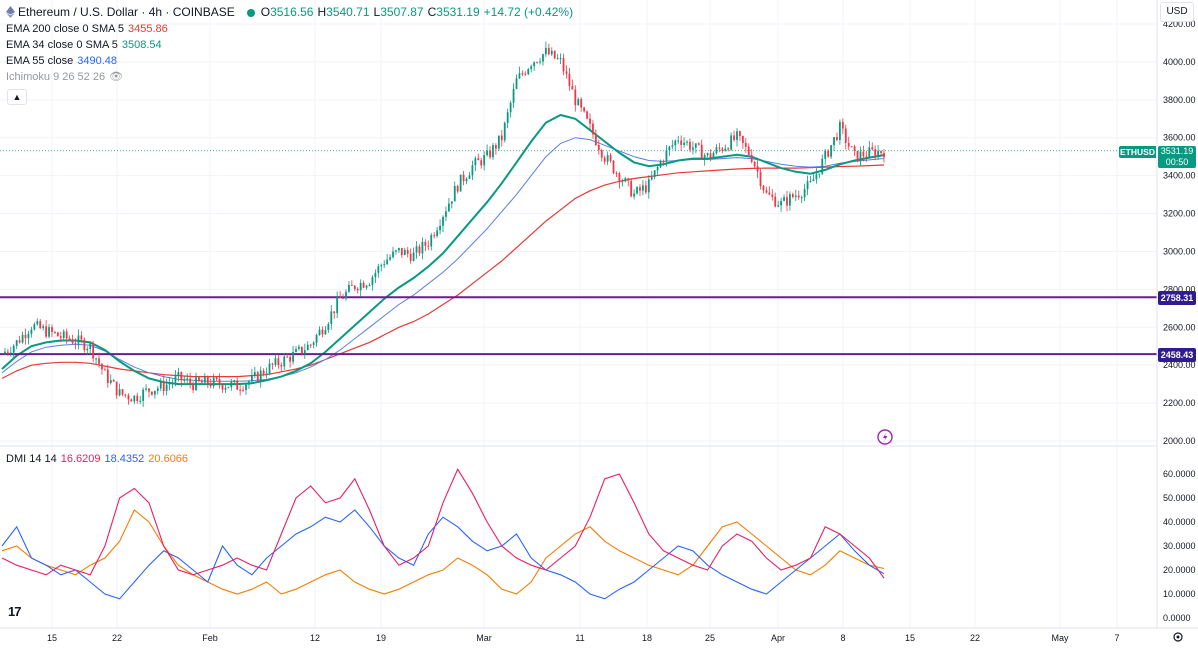  Describe the element at coordinates (15, 611) in the screenshot. I see `tradingview-logo: 17` at that location.